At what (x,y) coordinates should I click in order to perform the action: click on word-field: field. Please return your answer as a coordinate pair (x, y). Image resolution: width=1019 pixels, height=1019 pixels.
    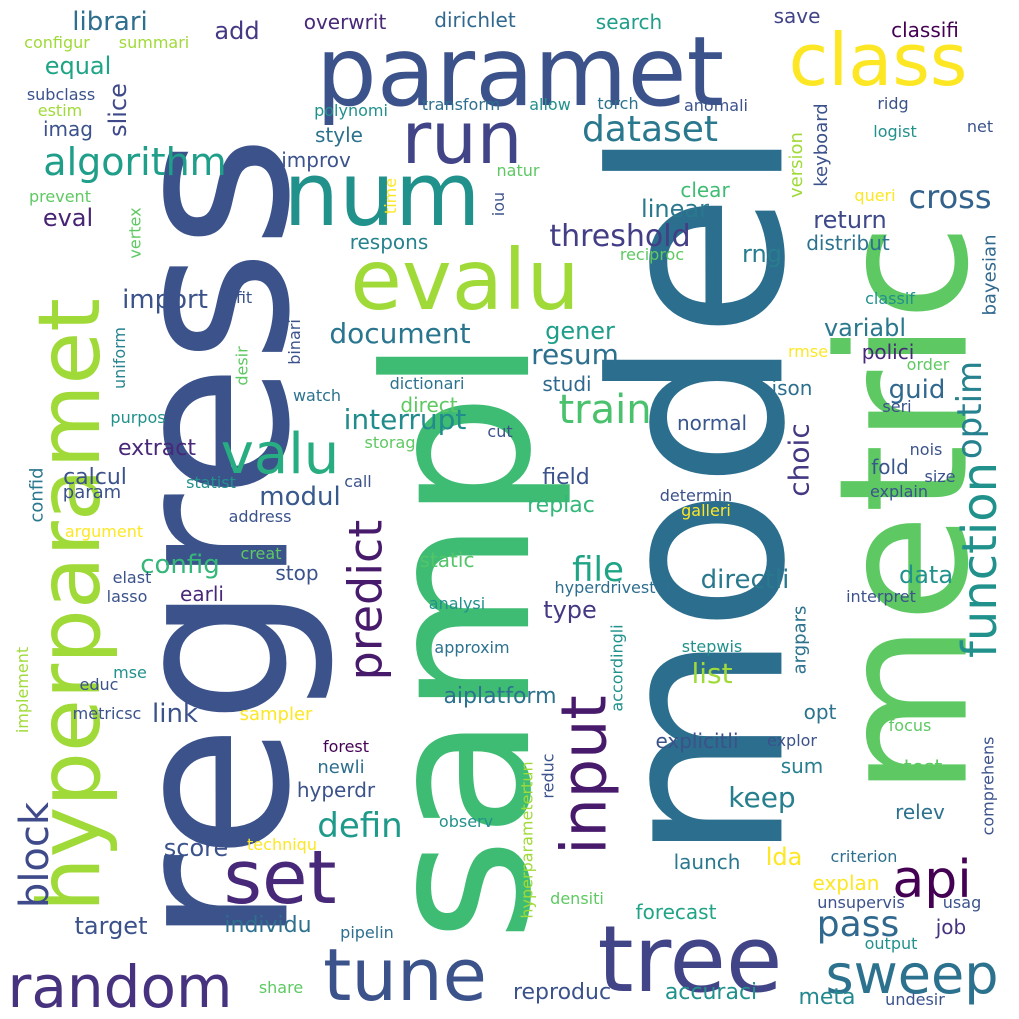
    Looking at the image, I should click on (566, 477).